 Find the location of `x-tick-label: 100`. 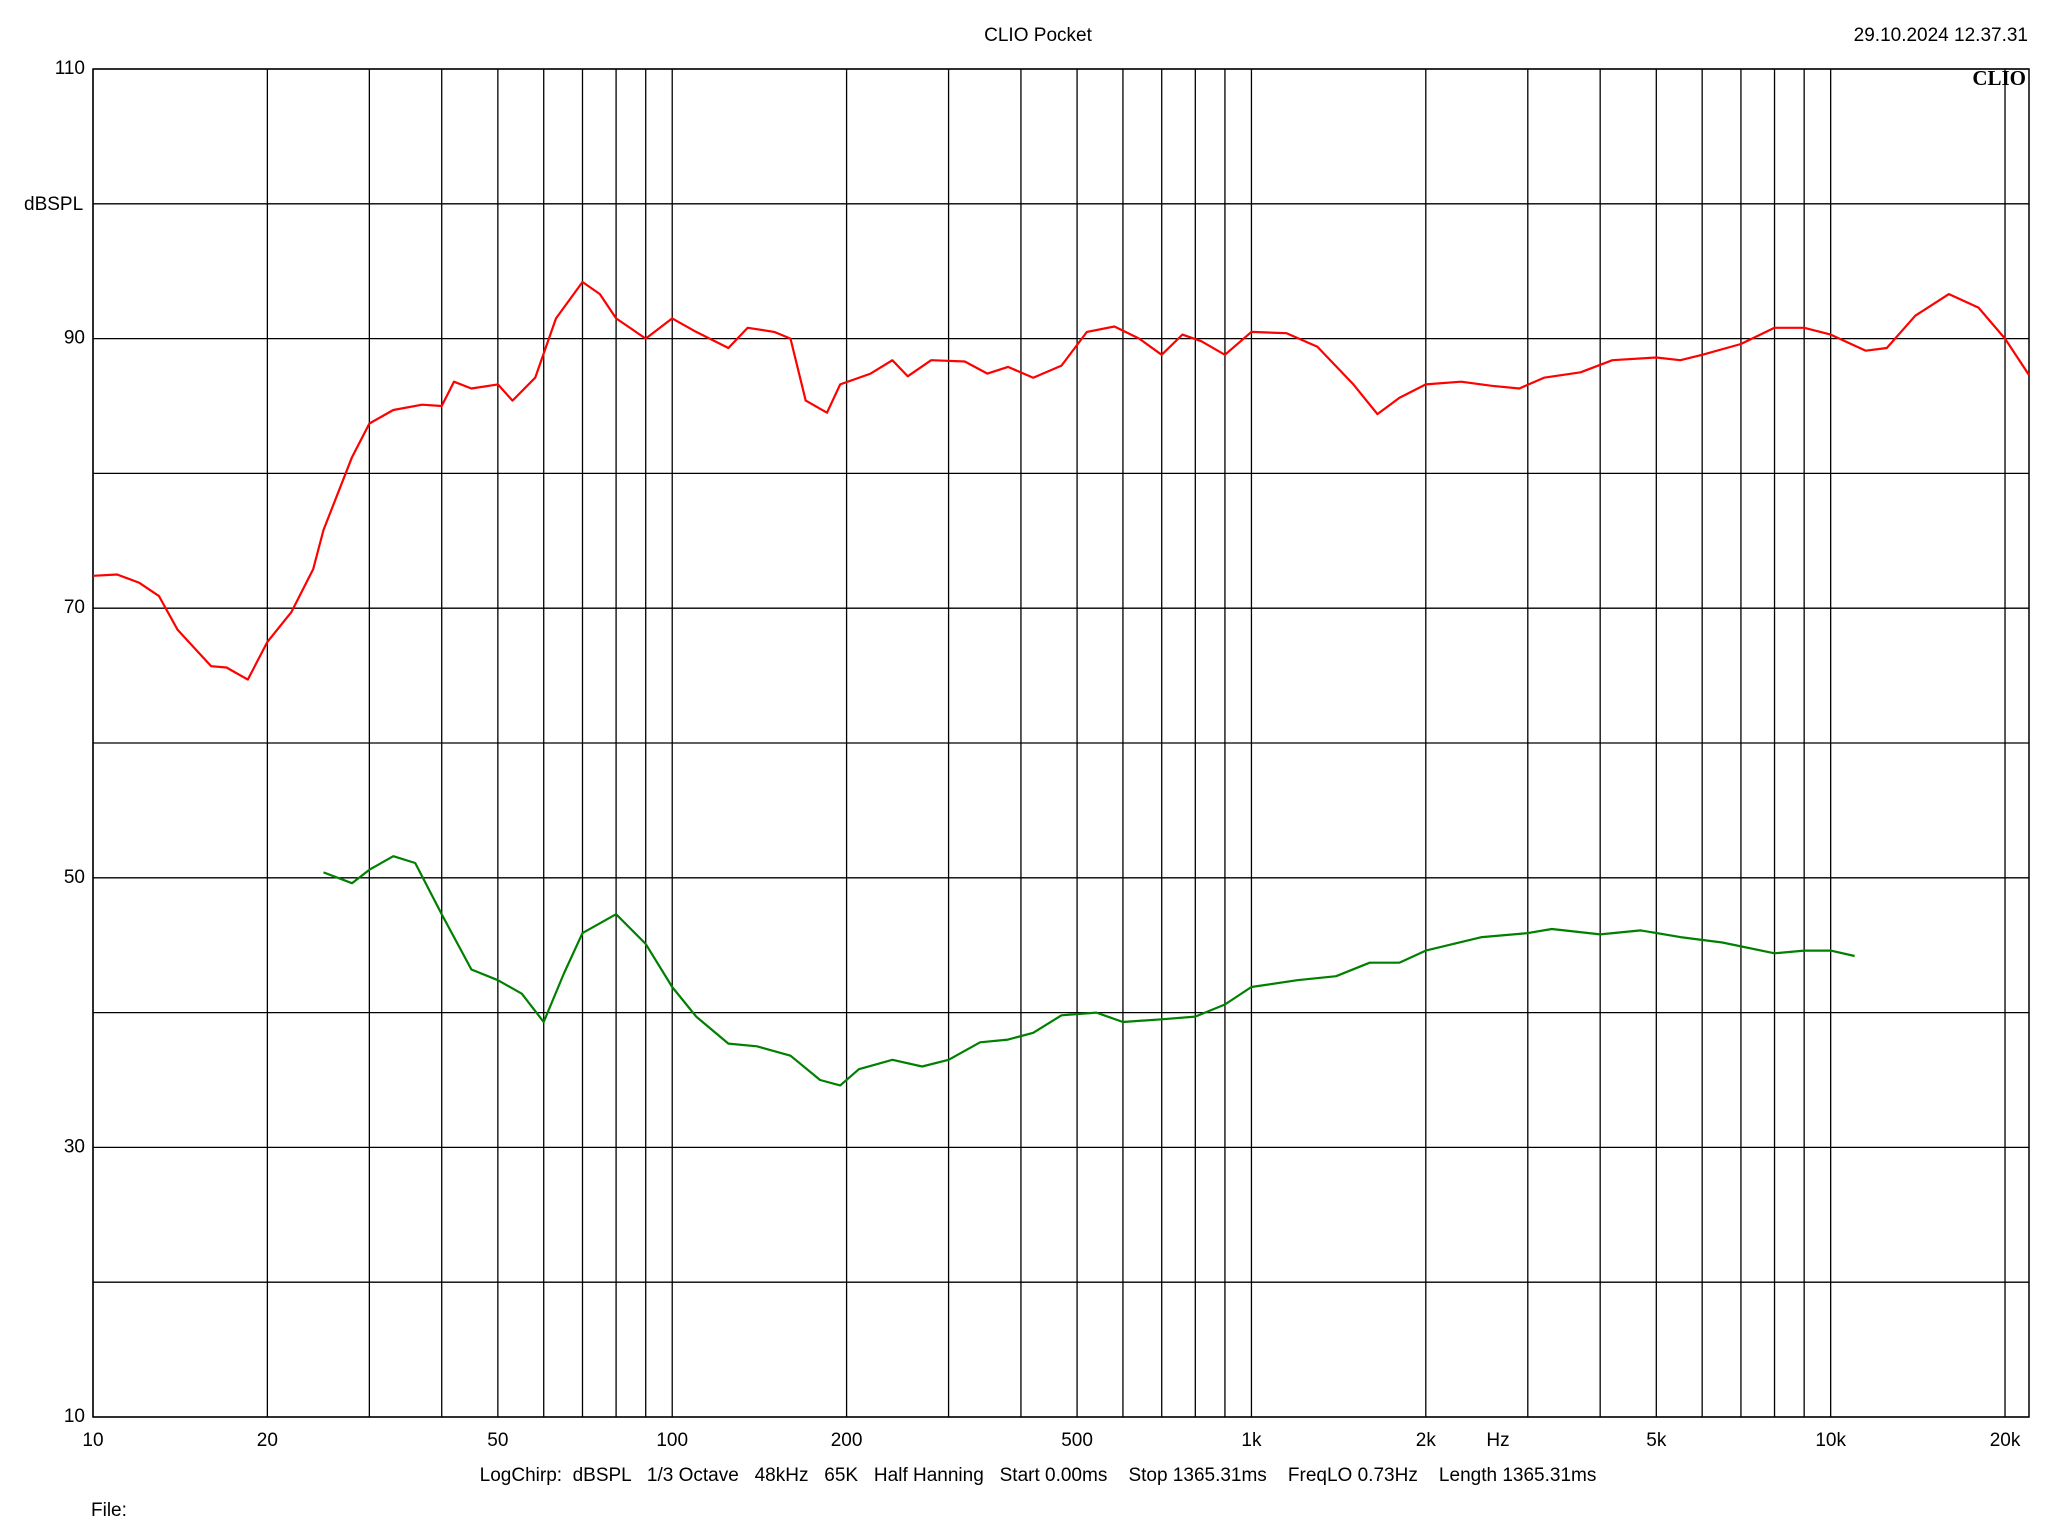

x-tick-label: 100 is located at coordinates (672, 1440).